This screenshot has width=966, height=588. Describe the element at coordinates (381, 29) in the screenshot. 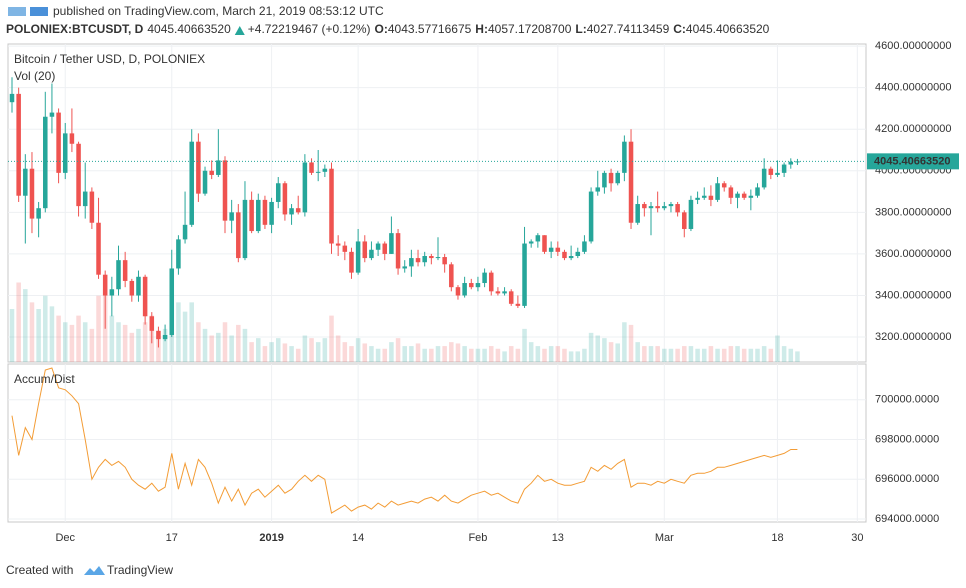

I see `ohlc-key: O:` at that location.